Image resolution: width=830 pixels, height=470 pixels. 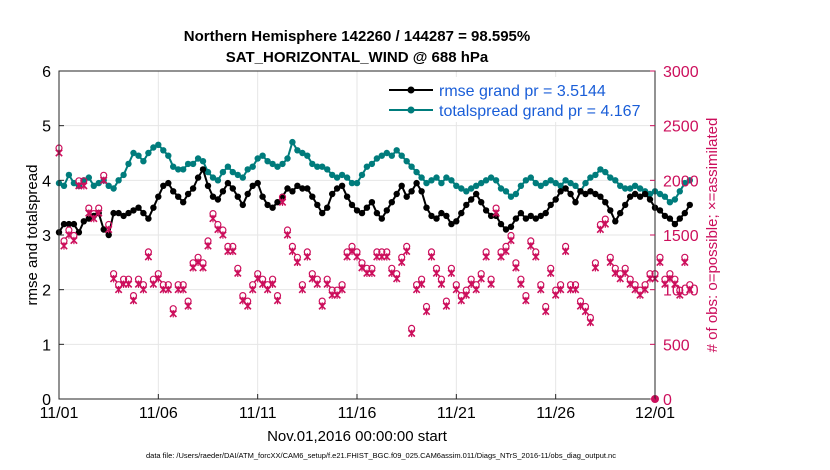 What do you see at coordinates (53, 236) in the screenshot?
I see `y-left-axis-ticks: 0 1 2 3 4 5 6` at bounding box center [53, 236].